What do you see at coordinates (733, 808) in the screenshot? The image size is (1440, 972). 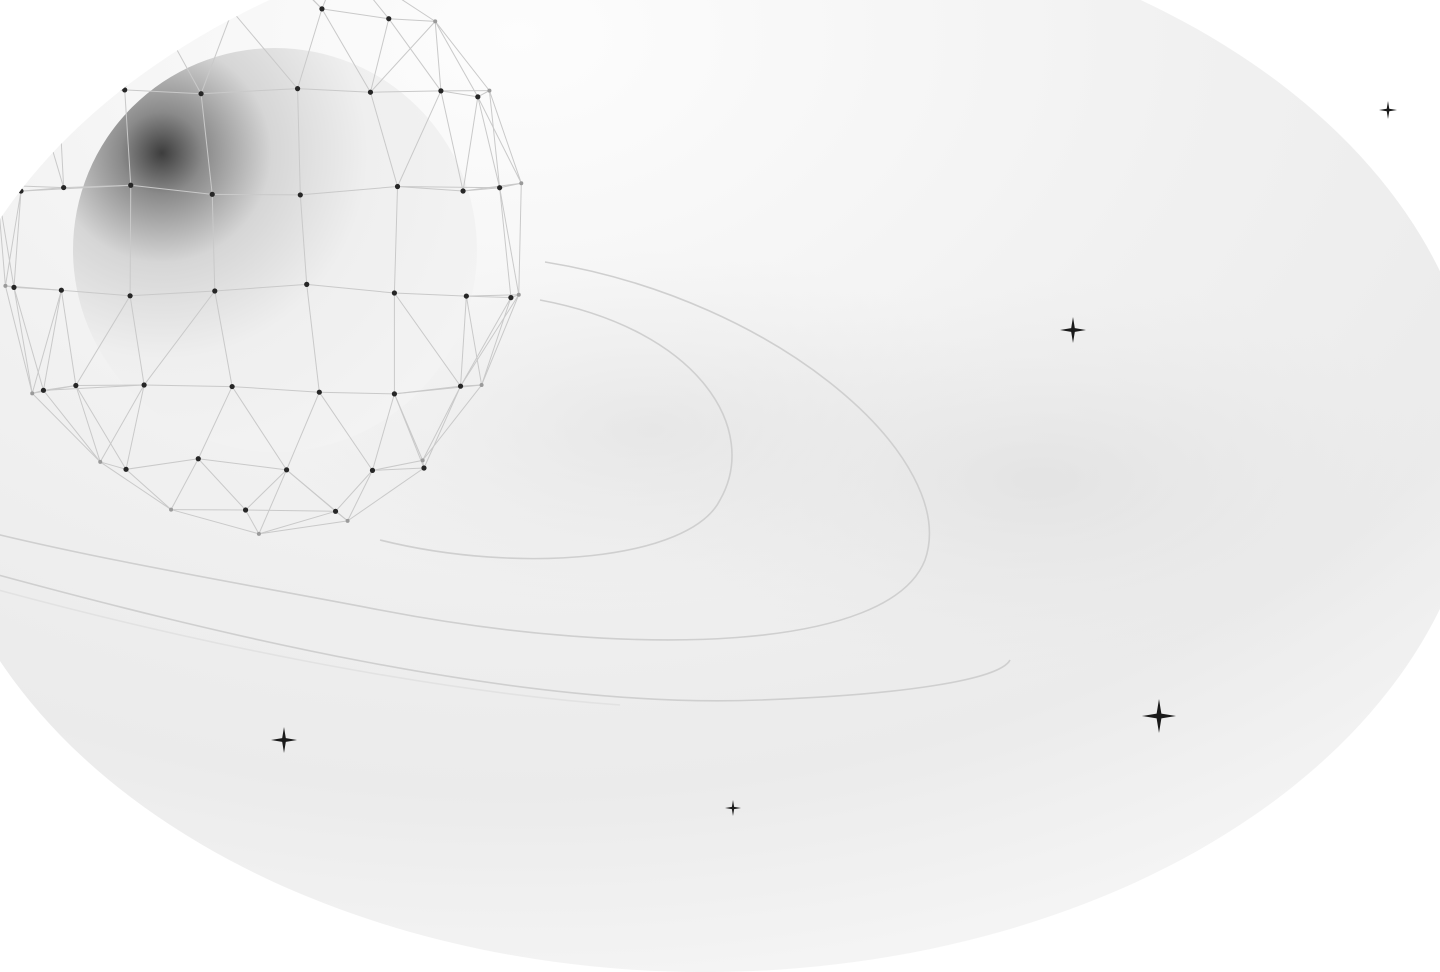 I see `star-bottom-center-icon` at bounding box center [733, 808].